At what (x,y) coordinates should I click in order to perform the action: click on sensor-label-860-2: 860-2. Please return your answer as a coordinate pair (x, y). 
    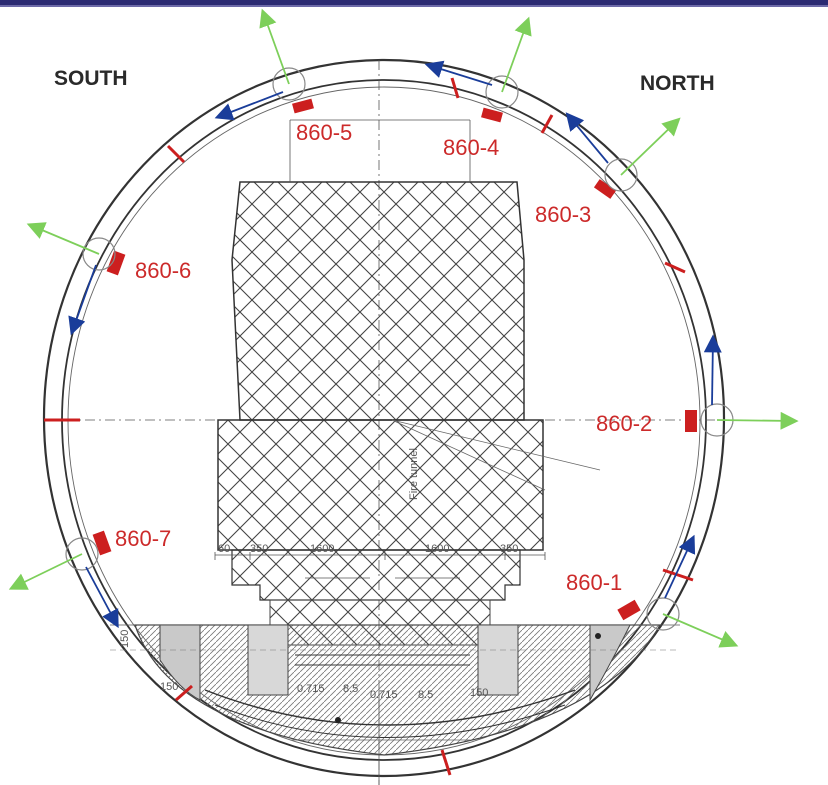
    Looking at the image, I should click on (624, 423).